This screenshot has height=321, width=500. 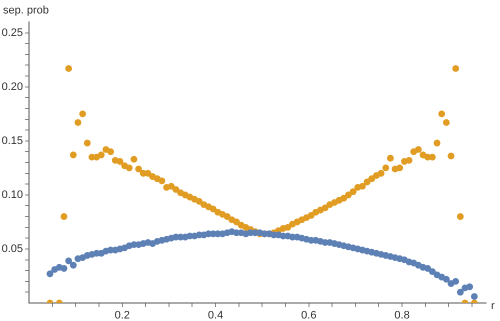 I want to click on x-tick-label: 0.8, so click(x=402, y=315).